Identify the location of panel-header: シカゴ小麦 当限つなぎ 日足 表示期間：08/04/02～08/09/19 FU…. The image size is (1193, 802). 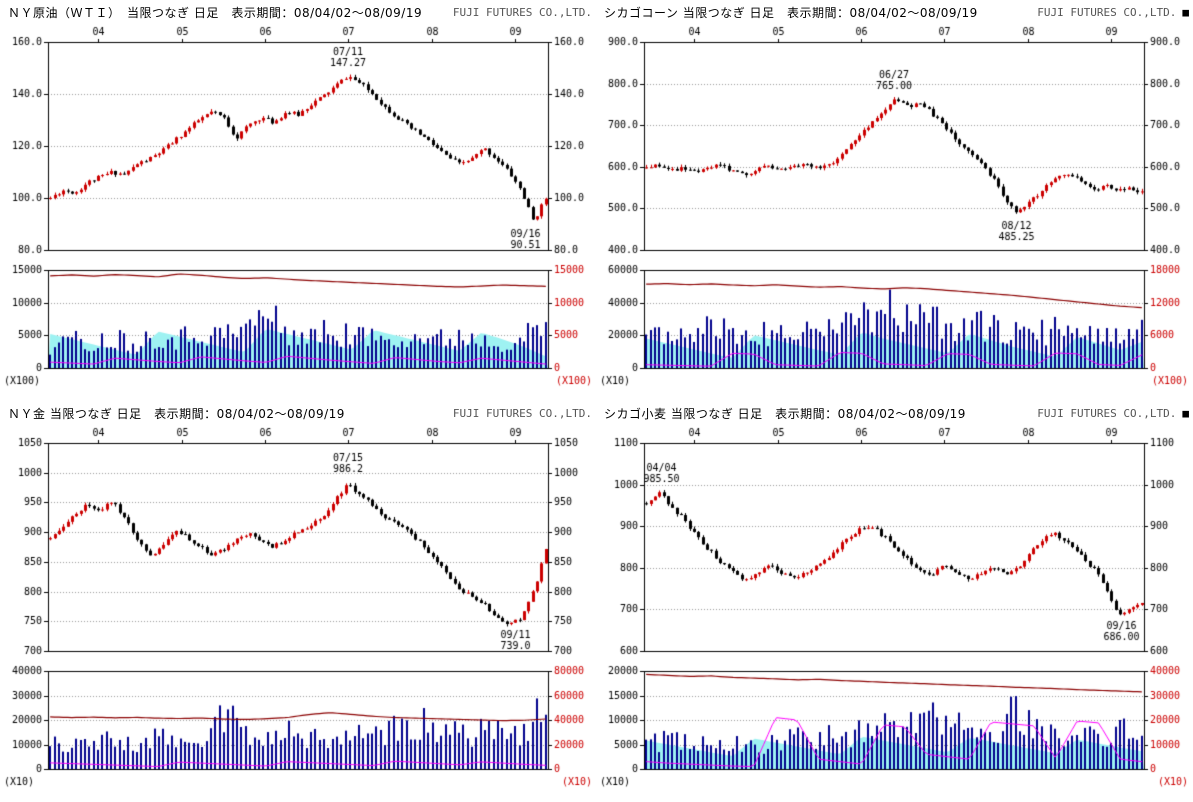
(895, 413).